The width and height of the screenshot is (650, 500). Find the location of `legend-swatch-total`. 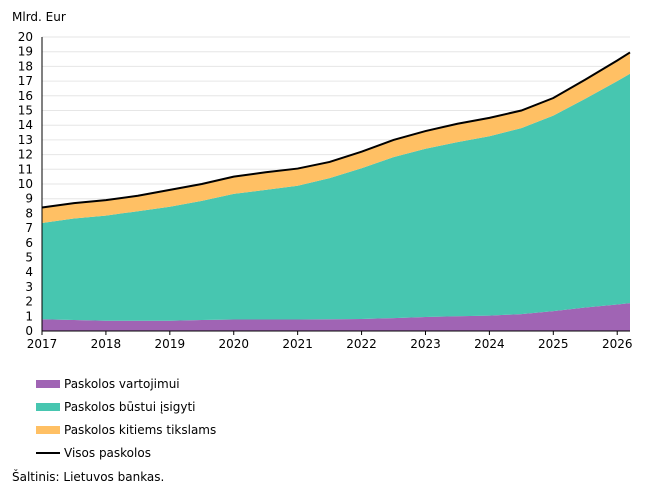

legend-swatch-total is located at coordinates (48, 452).